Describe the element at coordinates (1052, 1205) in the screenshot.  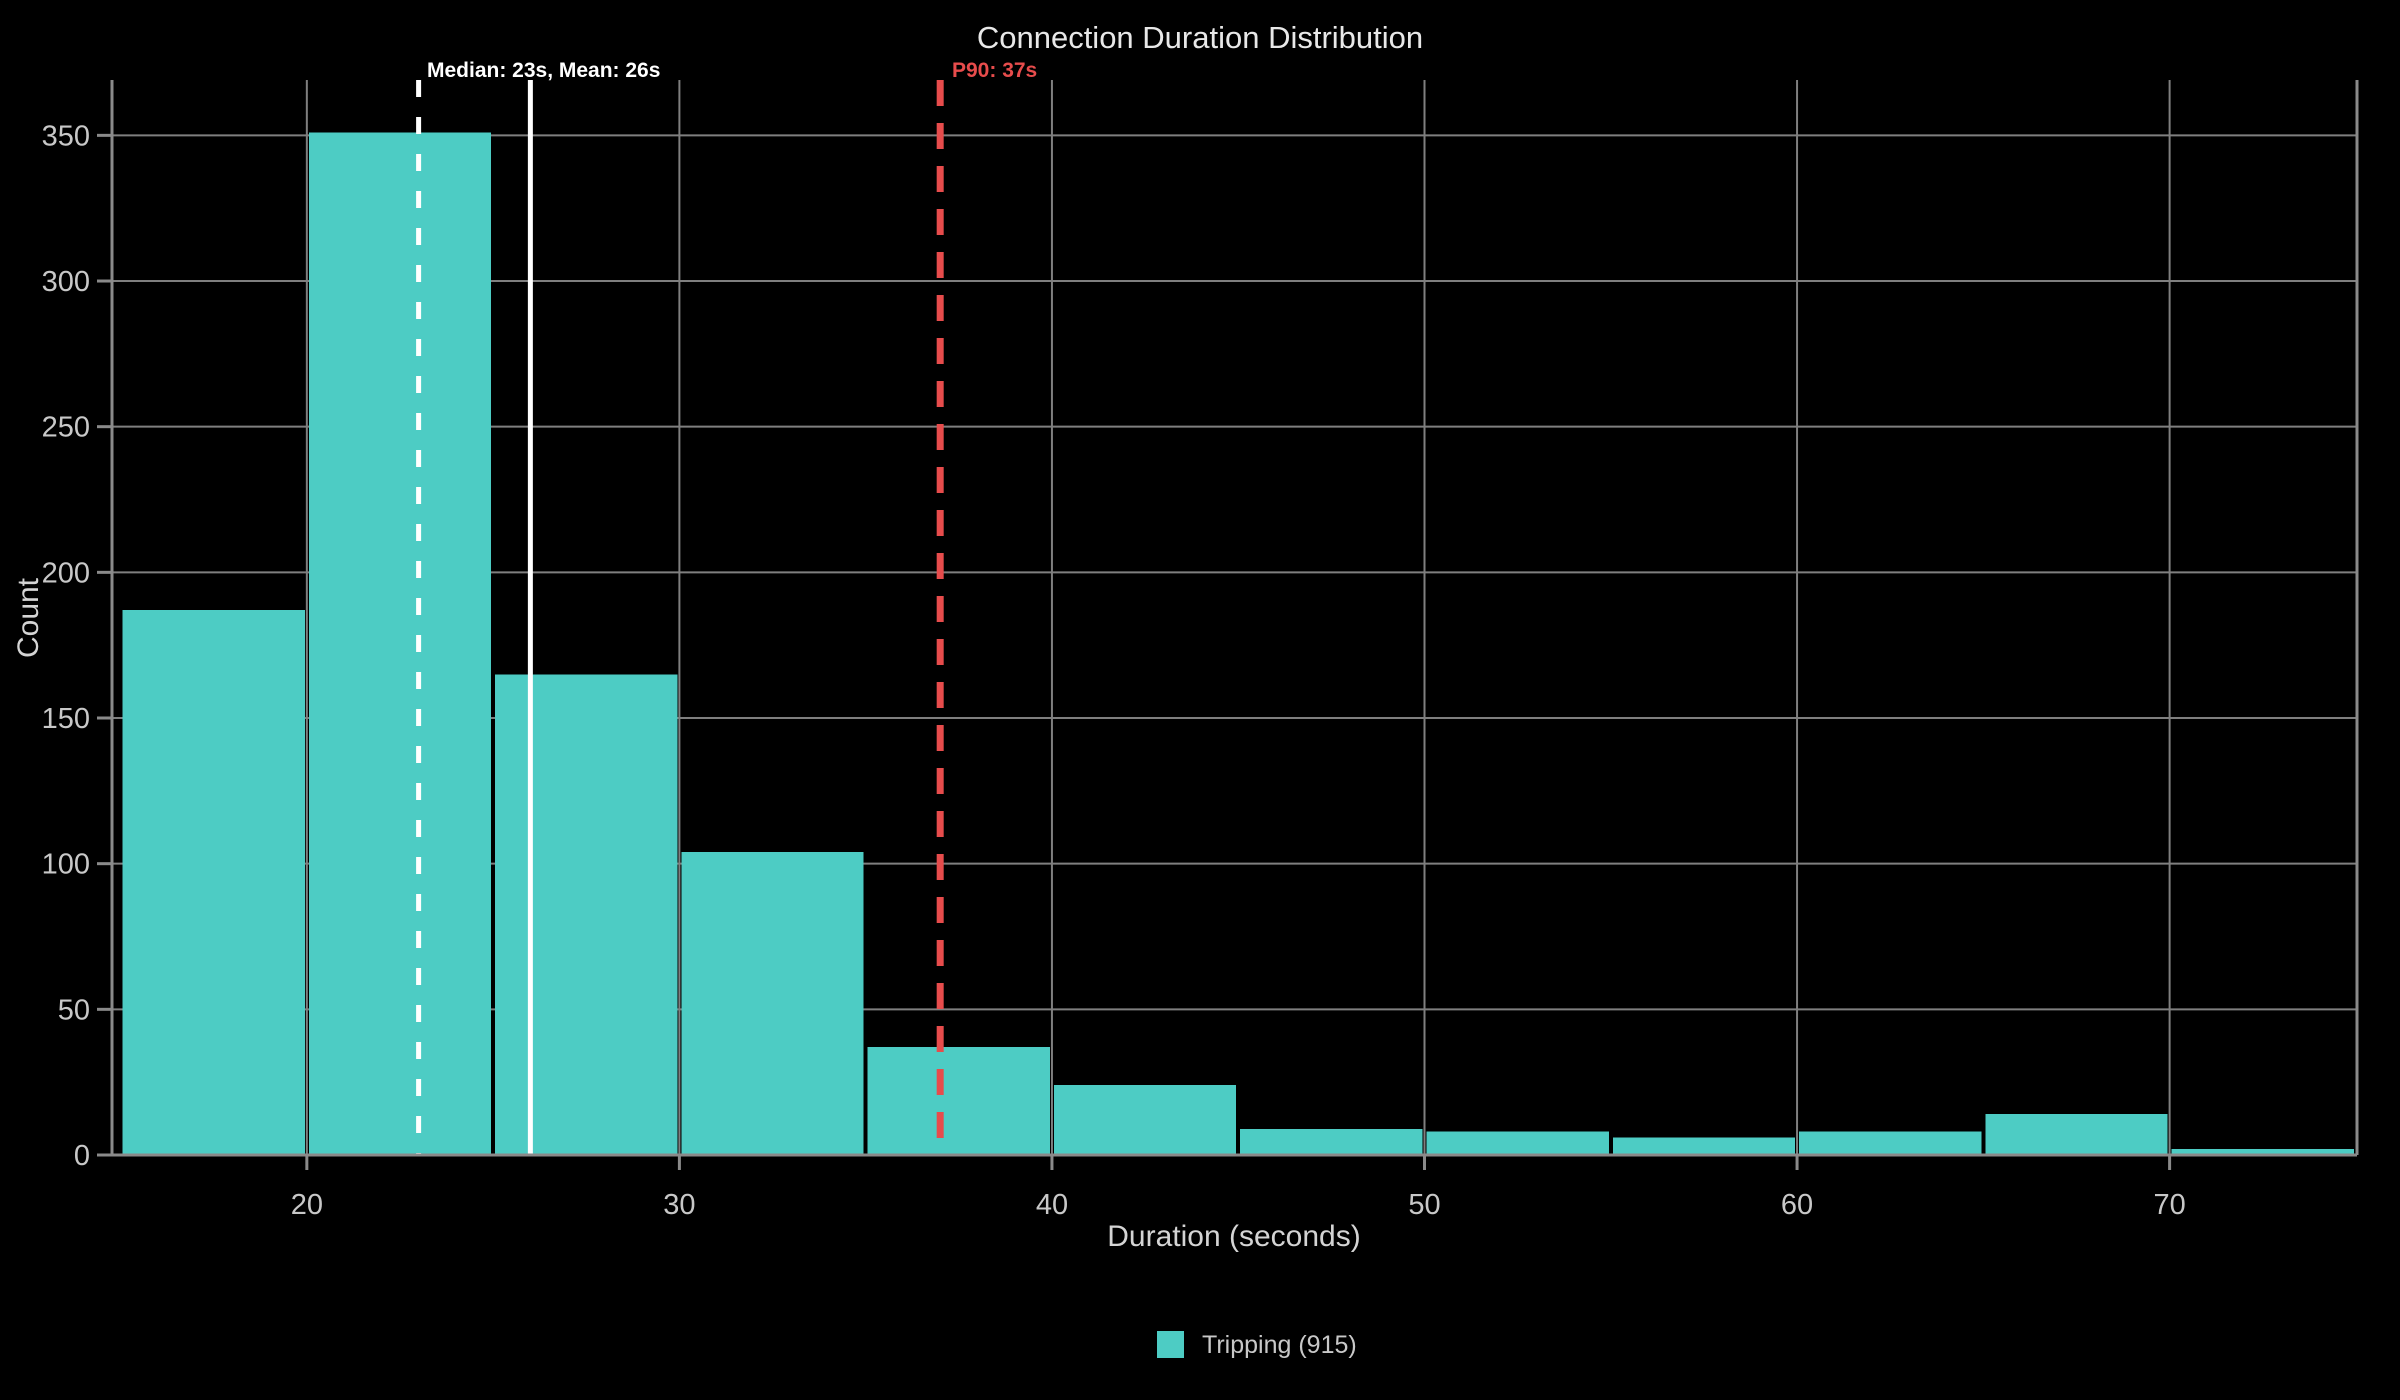
I see `x-tick-label: 40` at that location.